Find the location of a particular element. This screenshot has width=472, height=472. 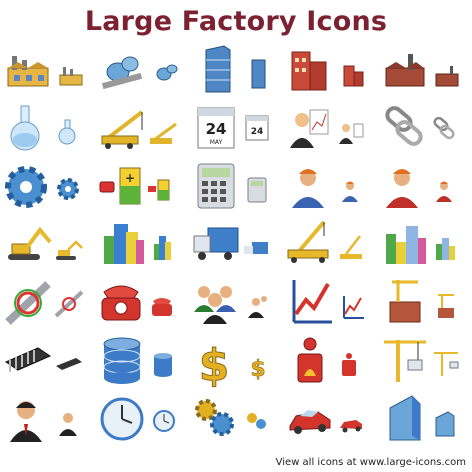

calendar-month: MAY is located at coordinates (216, 142).